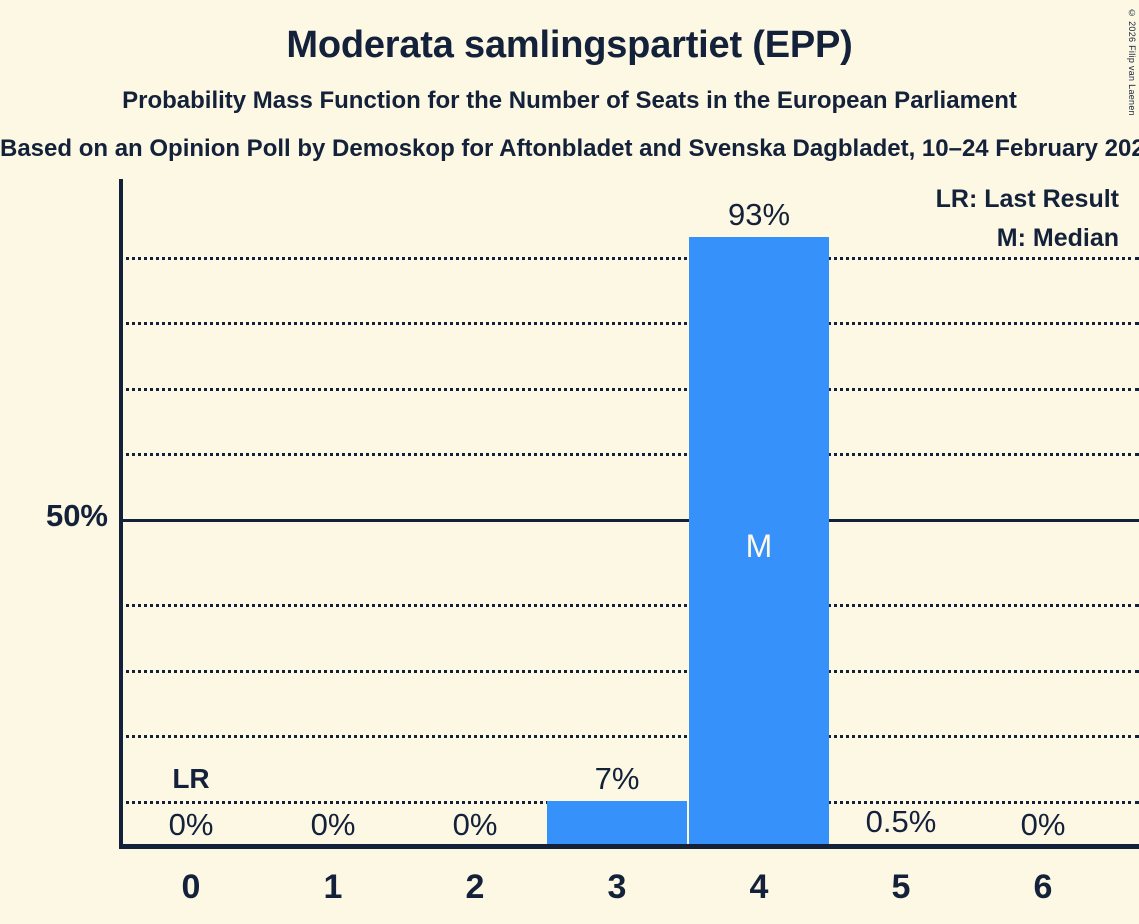 The image size is (1139, 924). I want to click on last-result-marker: LR, so click(191, 778).